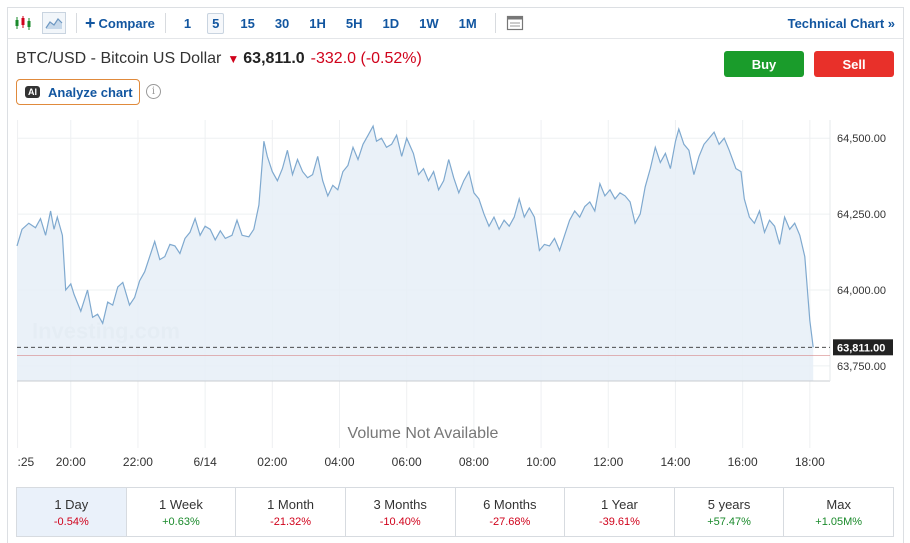 The width and height of the screenshot is (910, 543). I want to click on x-tick-label: 14:00, so click(675, 462).